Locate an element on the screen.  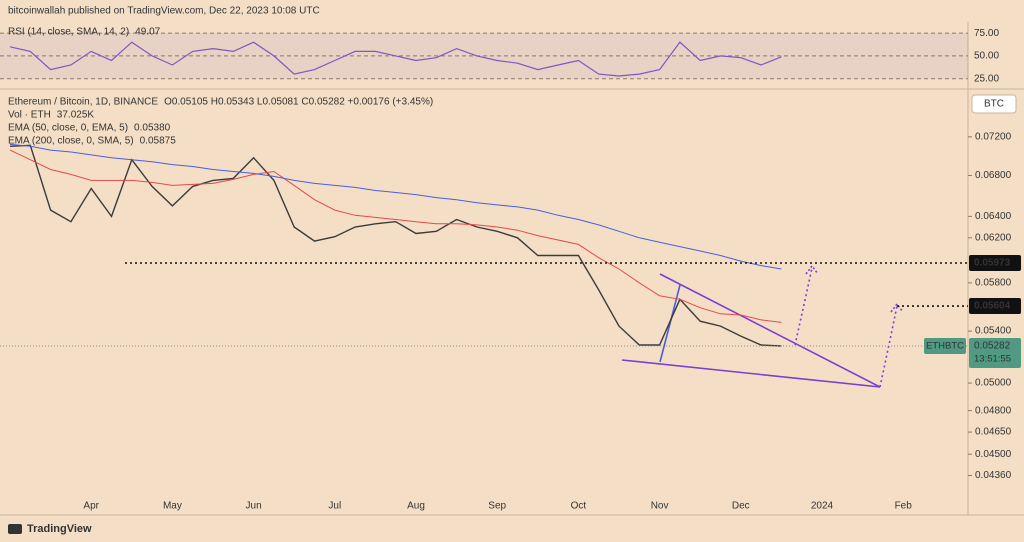
x-tick-label: May is located at coordinates (172, 506).